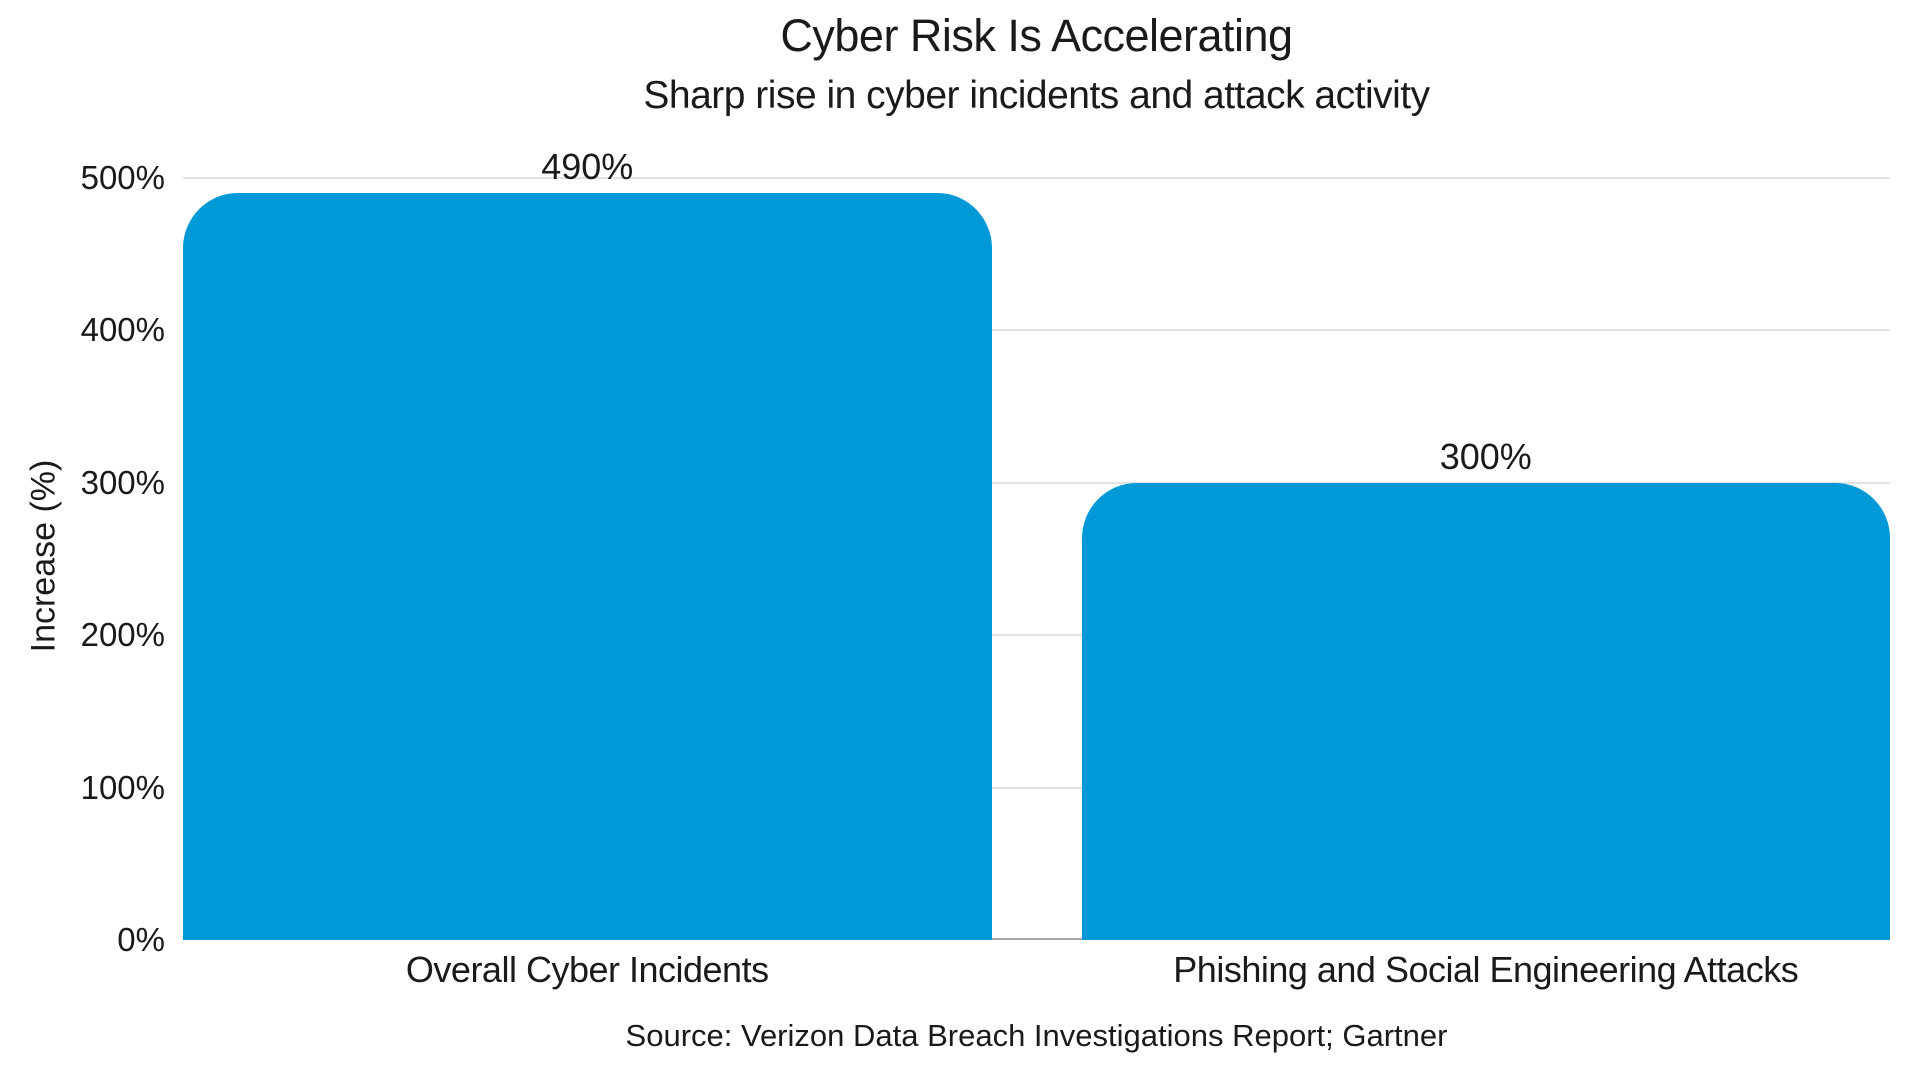 This screenshot has width=1920, height=1080. Describe the element at coordinates (122, 787) in the screenshot. I see `y-tick-label: 100%` at that location.